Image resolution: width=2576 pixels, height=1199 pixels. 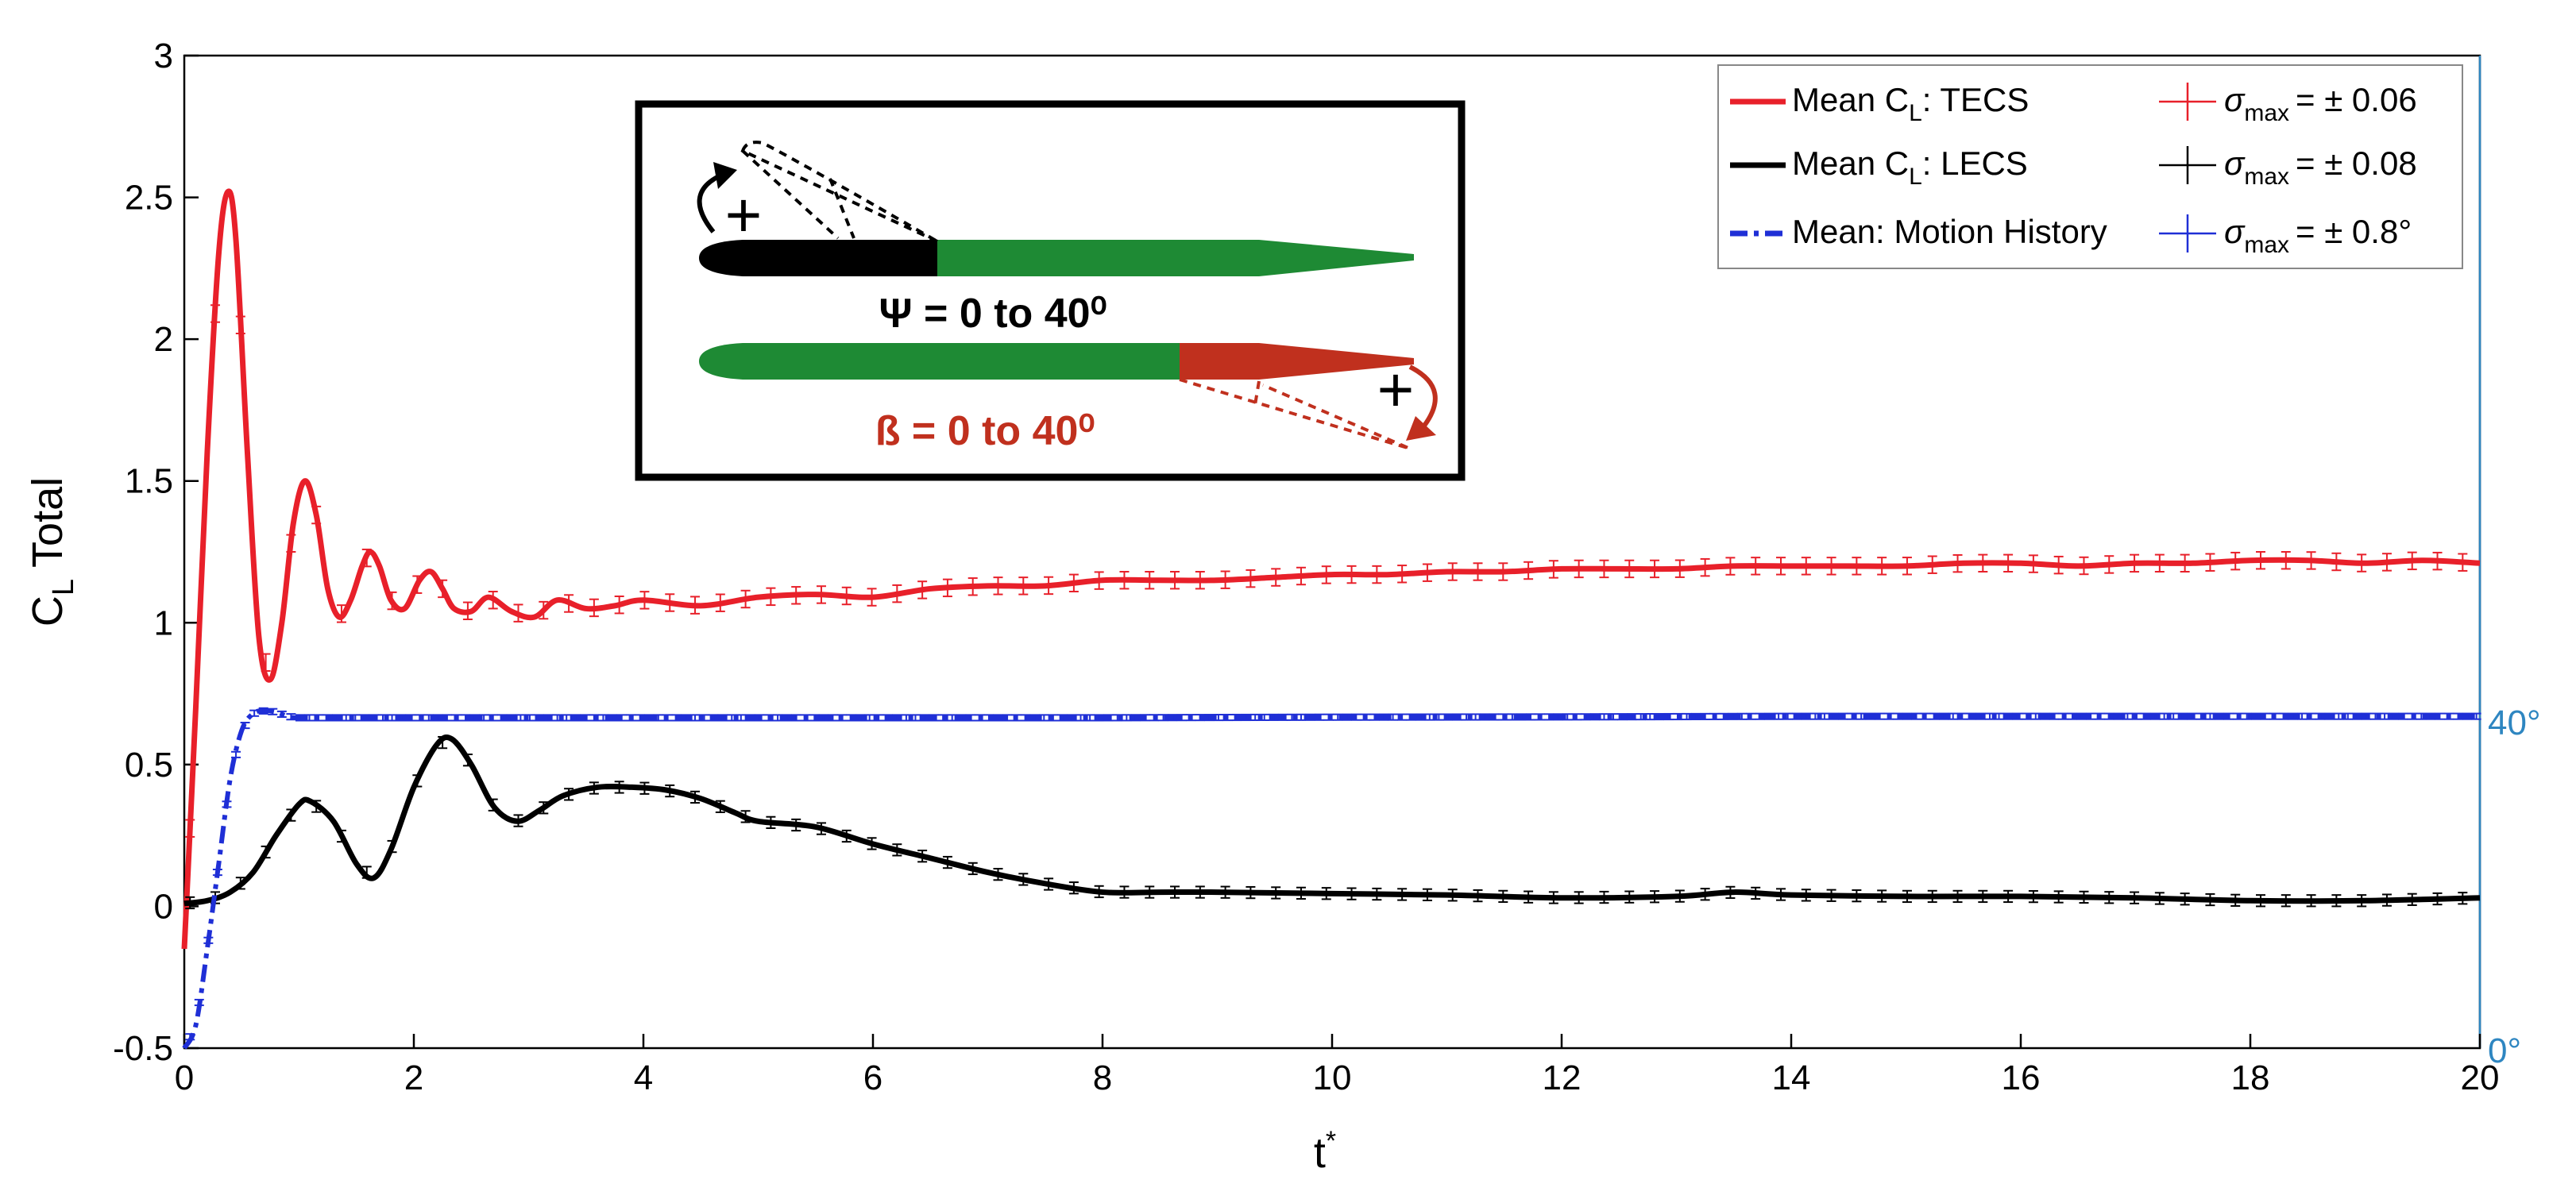 What do you see at coordinates (2504, 1050) in the screenshot?
I see `right-axis-label-bottom: 0°` at bounding box center [2504, 1050].